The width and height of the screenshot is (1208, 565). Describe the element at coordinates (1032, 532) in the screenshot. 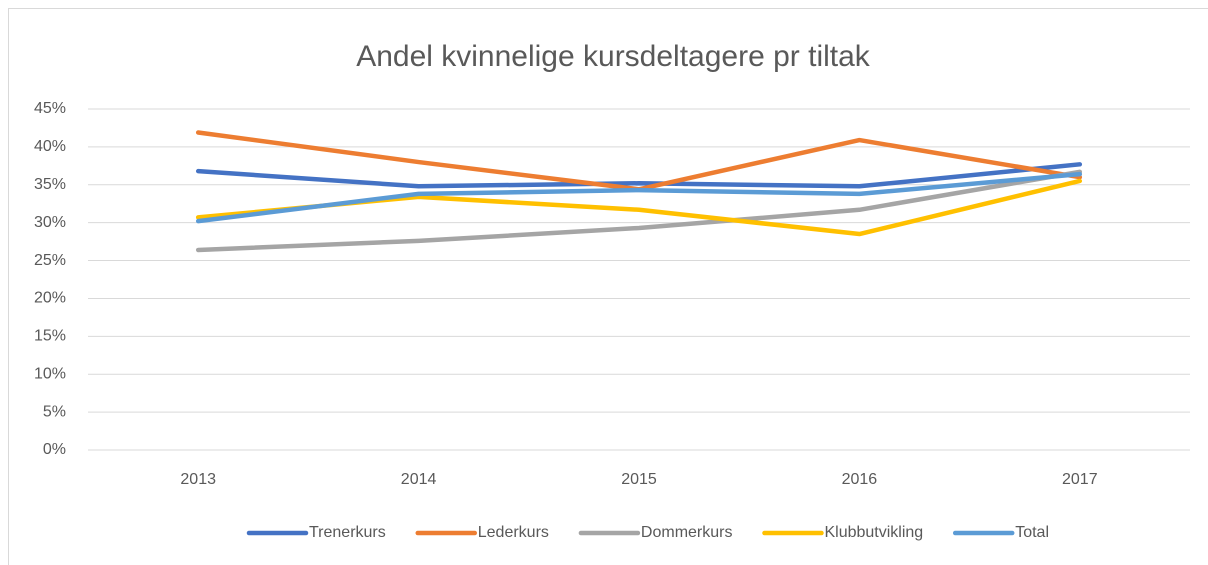

I see `legend-label: Total` at that location.